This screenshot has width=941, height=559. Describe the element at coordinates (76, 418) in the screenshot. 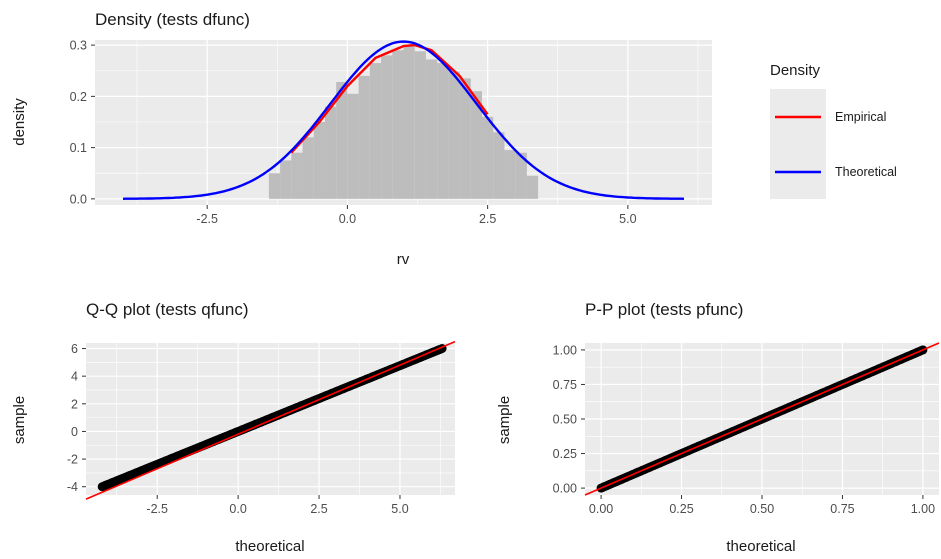

I see `qq-y-ticks: -4 -2 0 2 4 6` at that location.